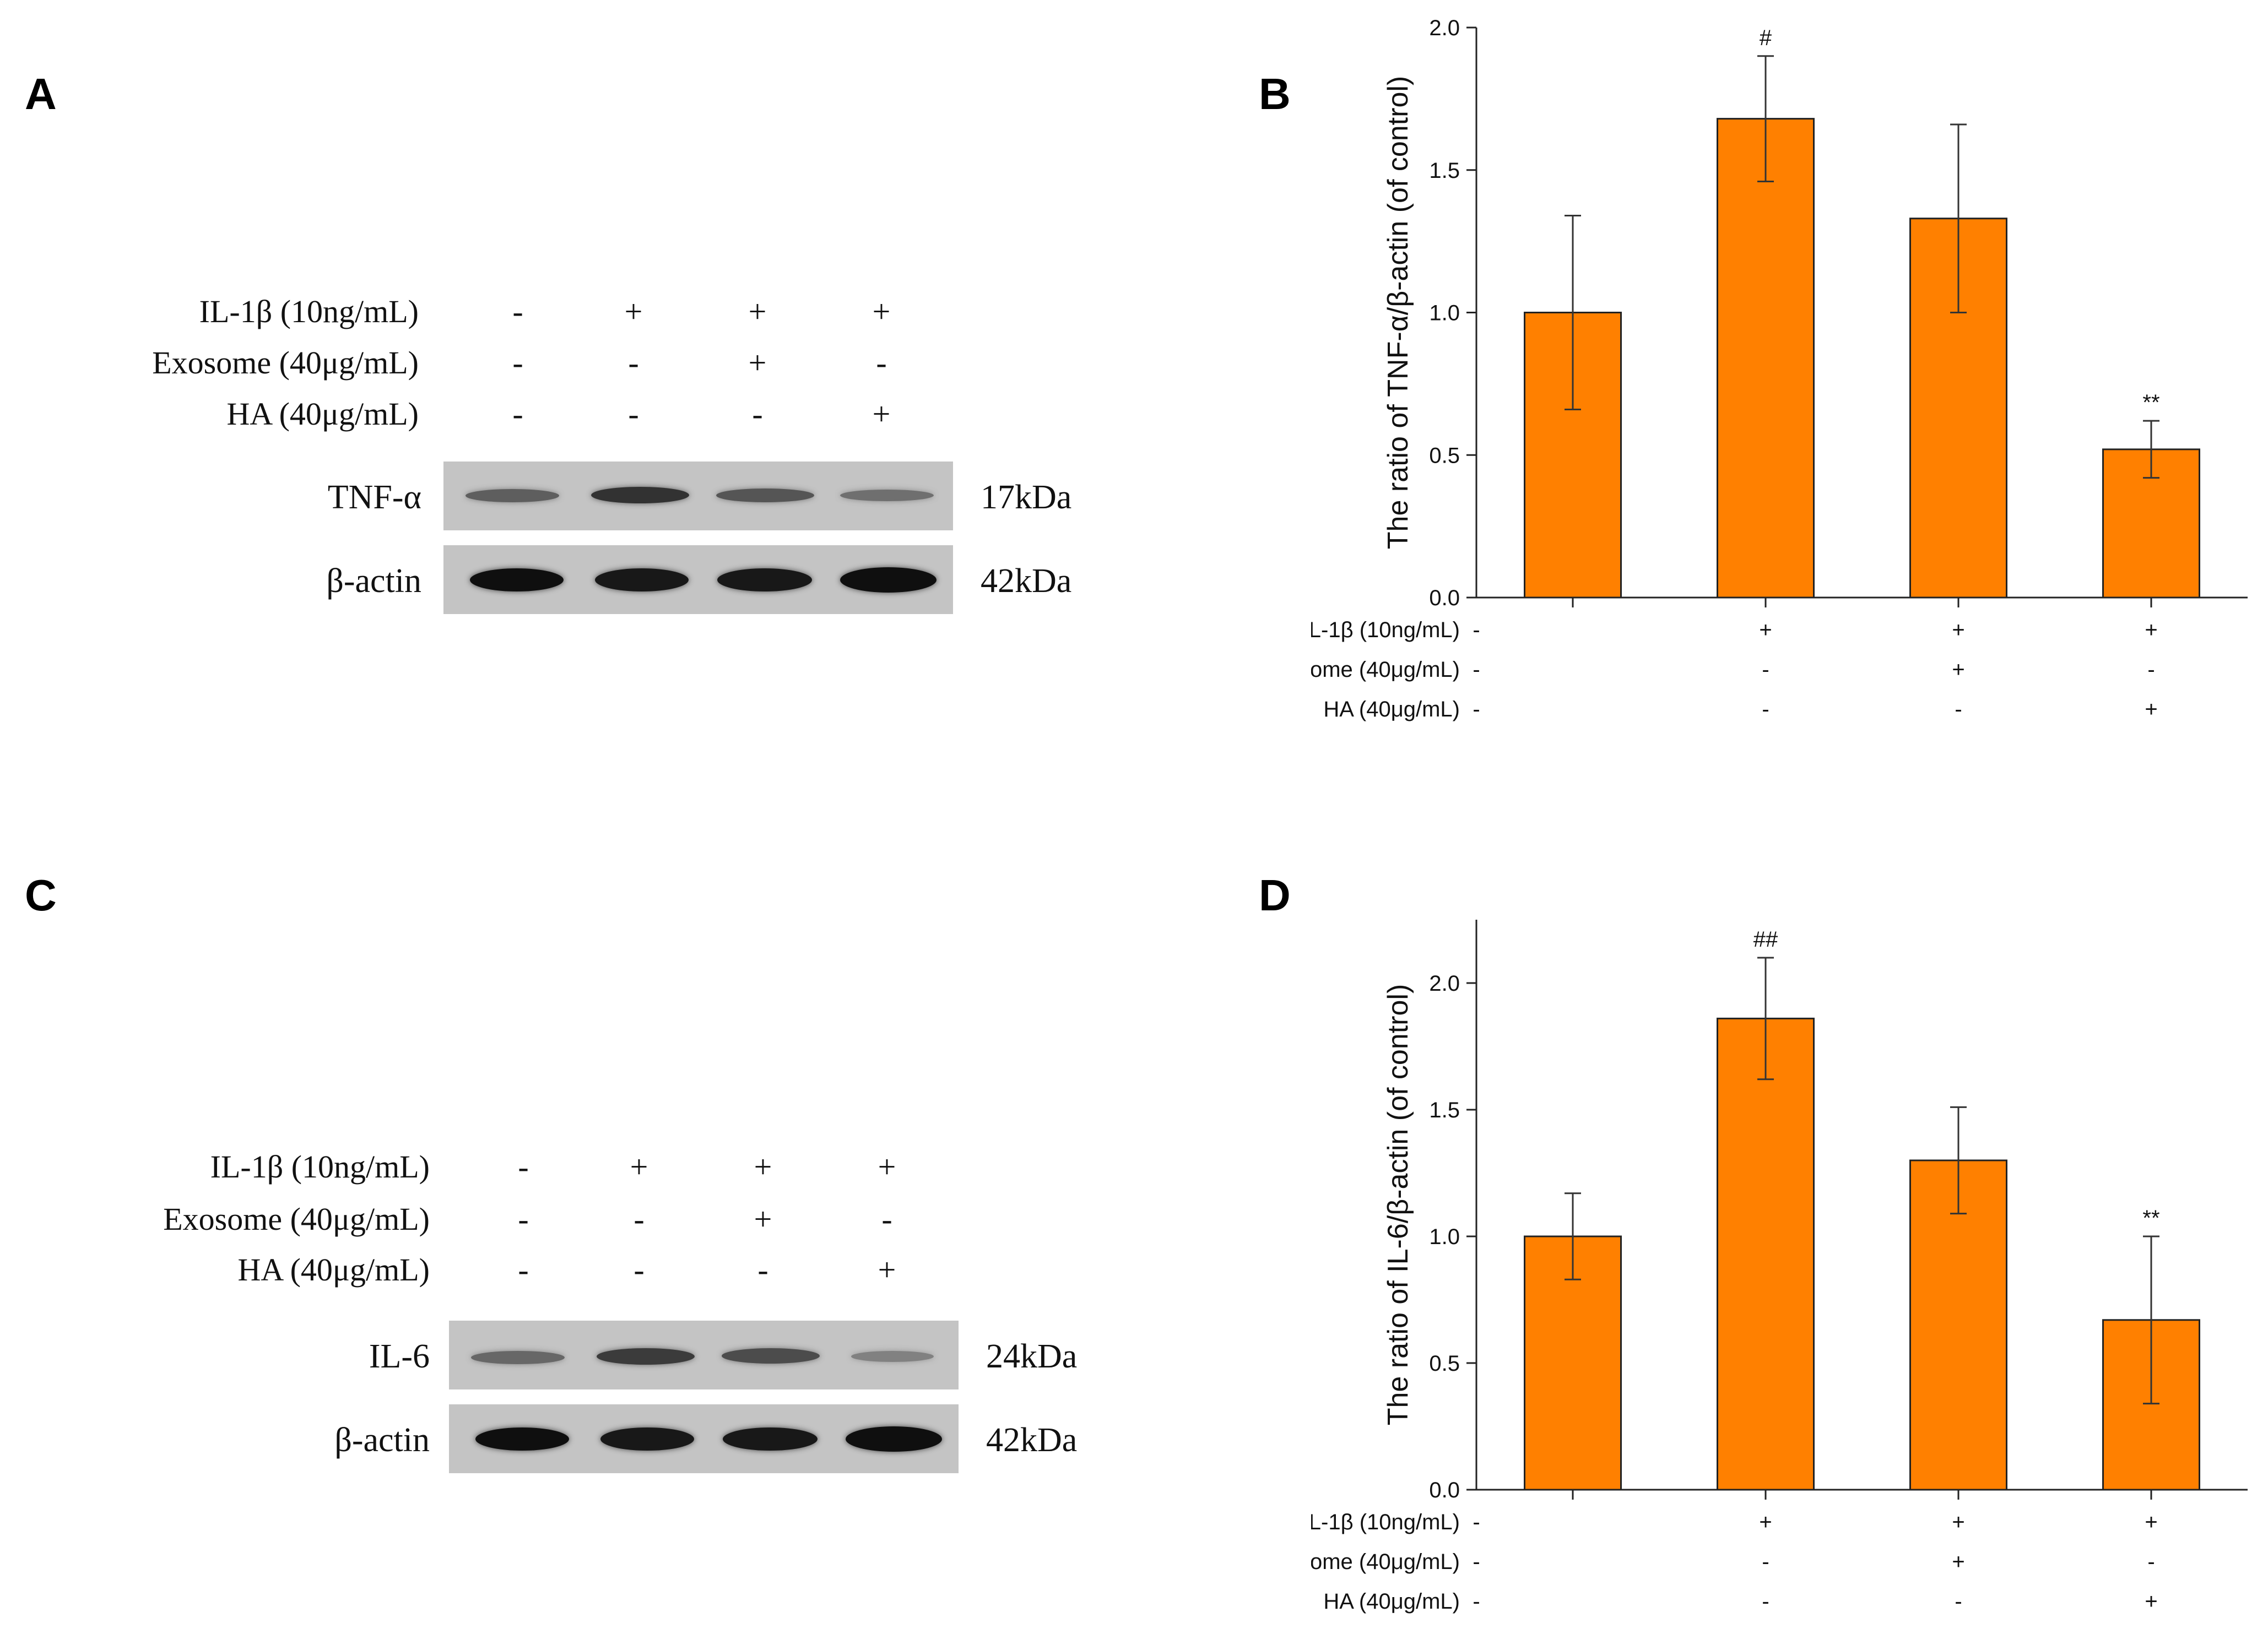 The width and height of the screenshot is (2268, 1634). Describe the element at coordinates (1444, 598) in the screenshot. I see `y-tick-label: 0.0` at that location.